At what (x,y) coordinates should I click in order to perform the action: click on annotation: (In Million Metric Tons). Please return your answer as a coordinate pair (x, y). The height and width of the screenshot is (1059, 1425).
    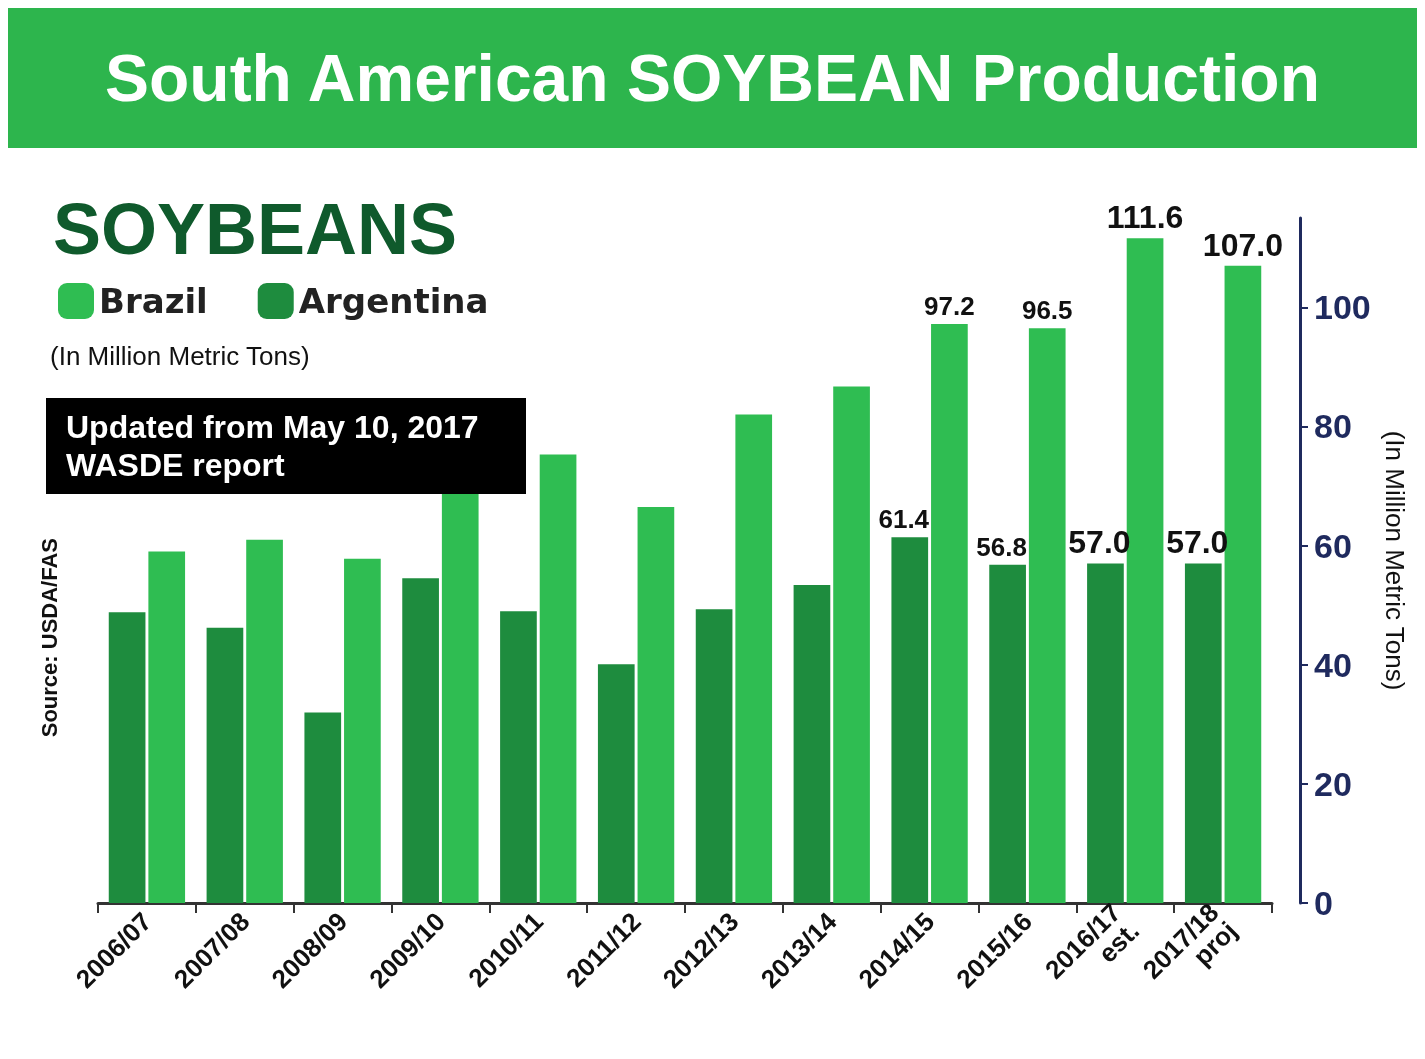
    Looking at the image, I should click on (180, 356).